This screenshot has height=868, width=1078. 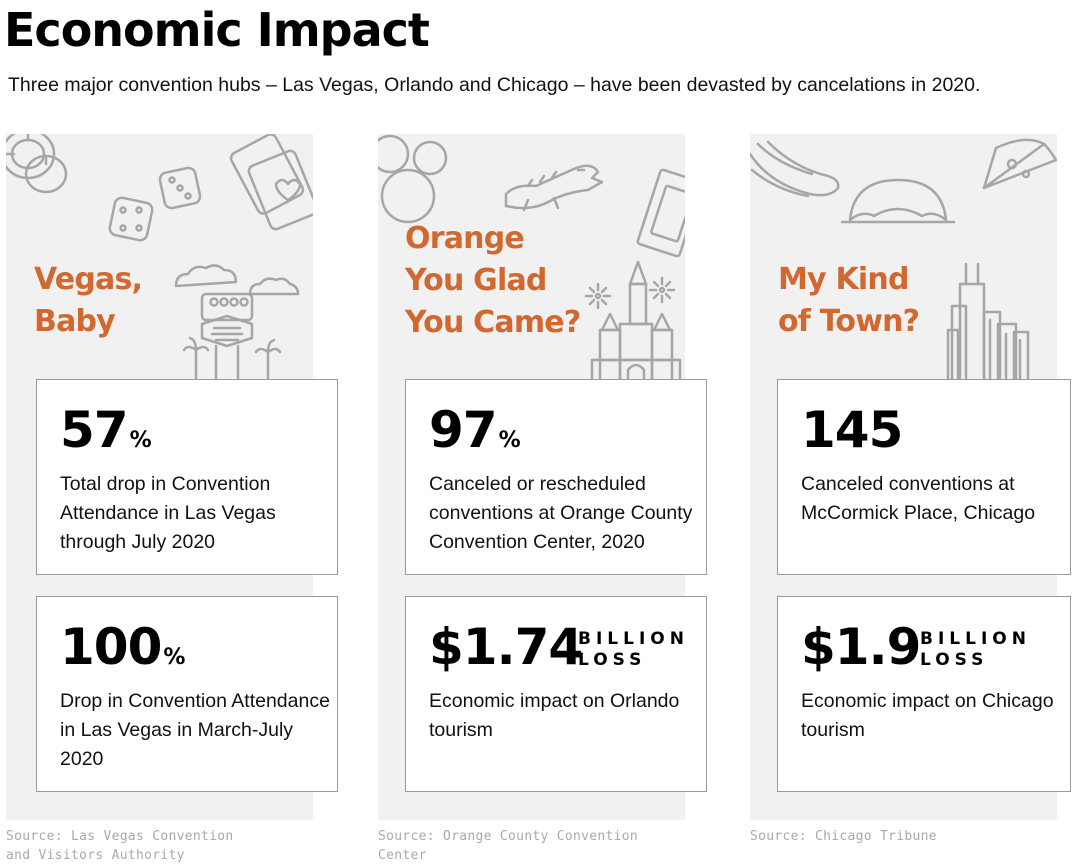 I want to click on stat-value: 100, so click(x=111, y=647).